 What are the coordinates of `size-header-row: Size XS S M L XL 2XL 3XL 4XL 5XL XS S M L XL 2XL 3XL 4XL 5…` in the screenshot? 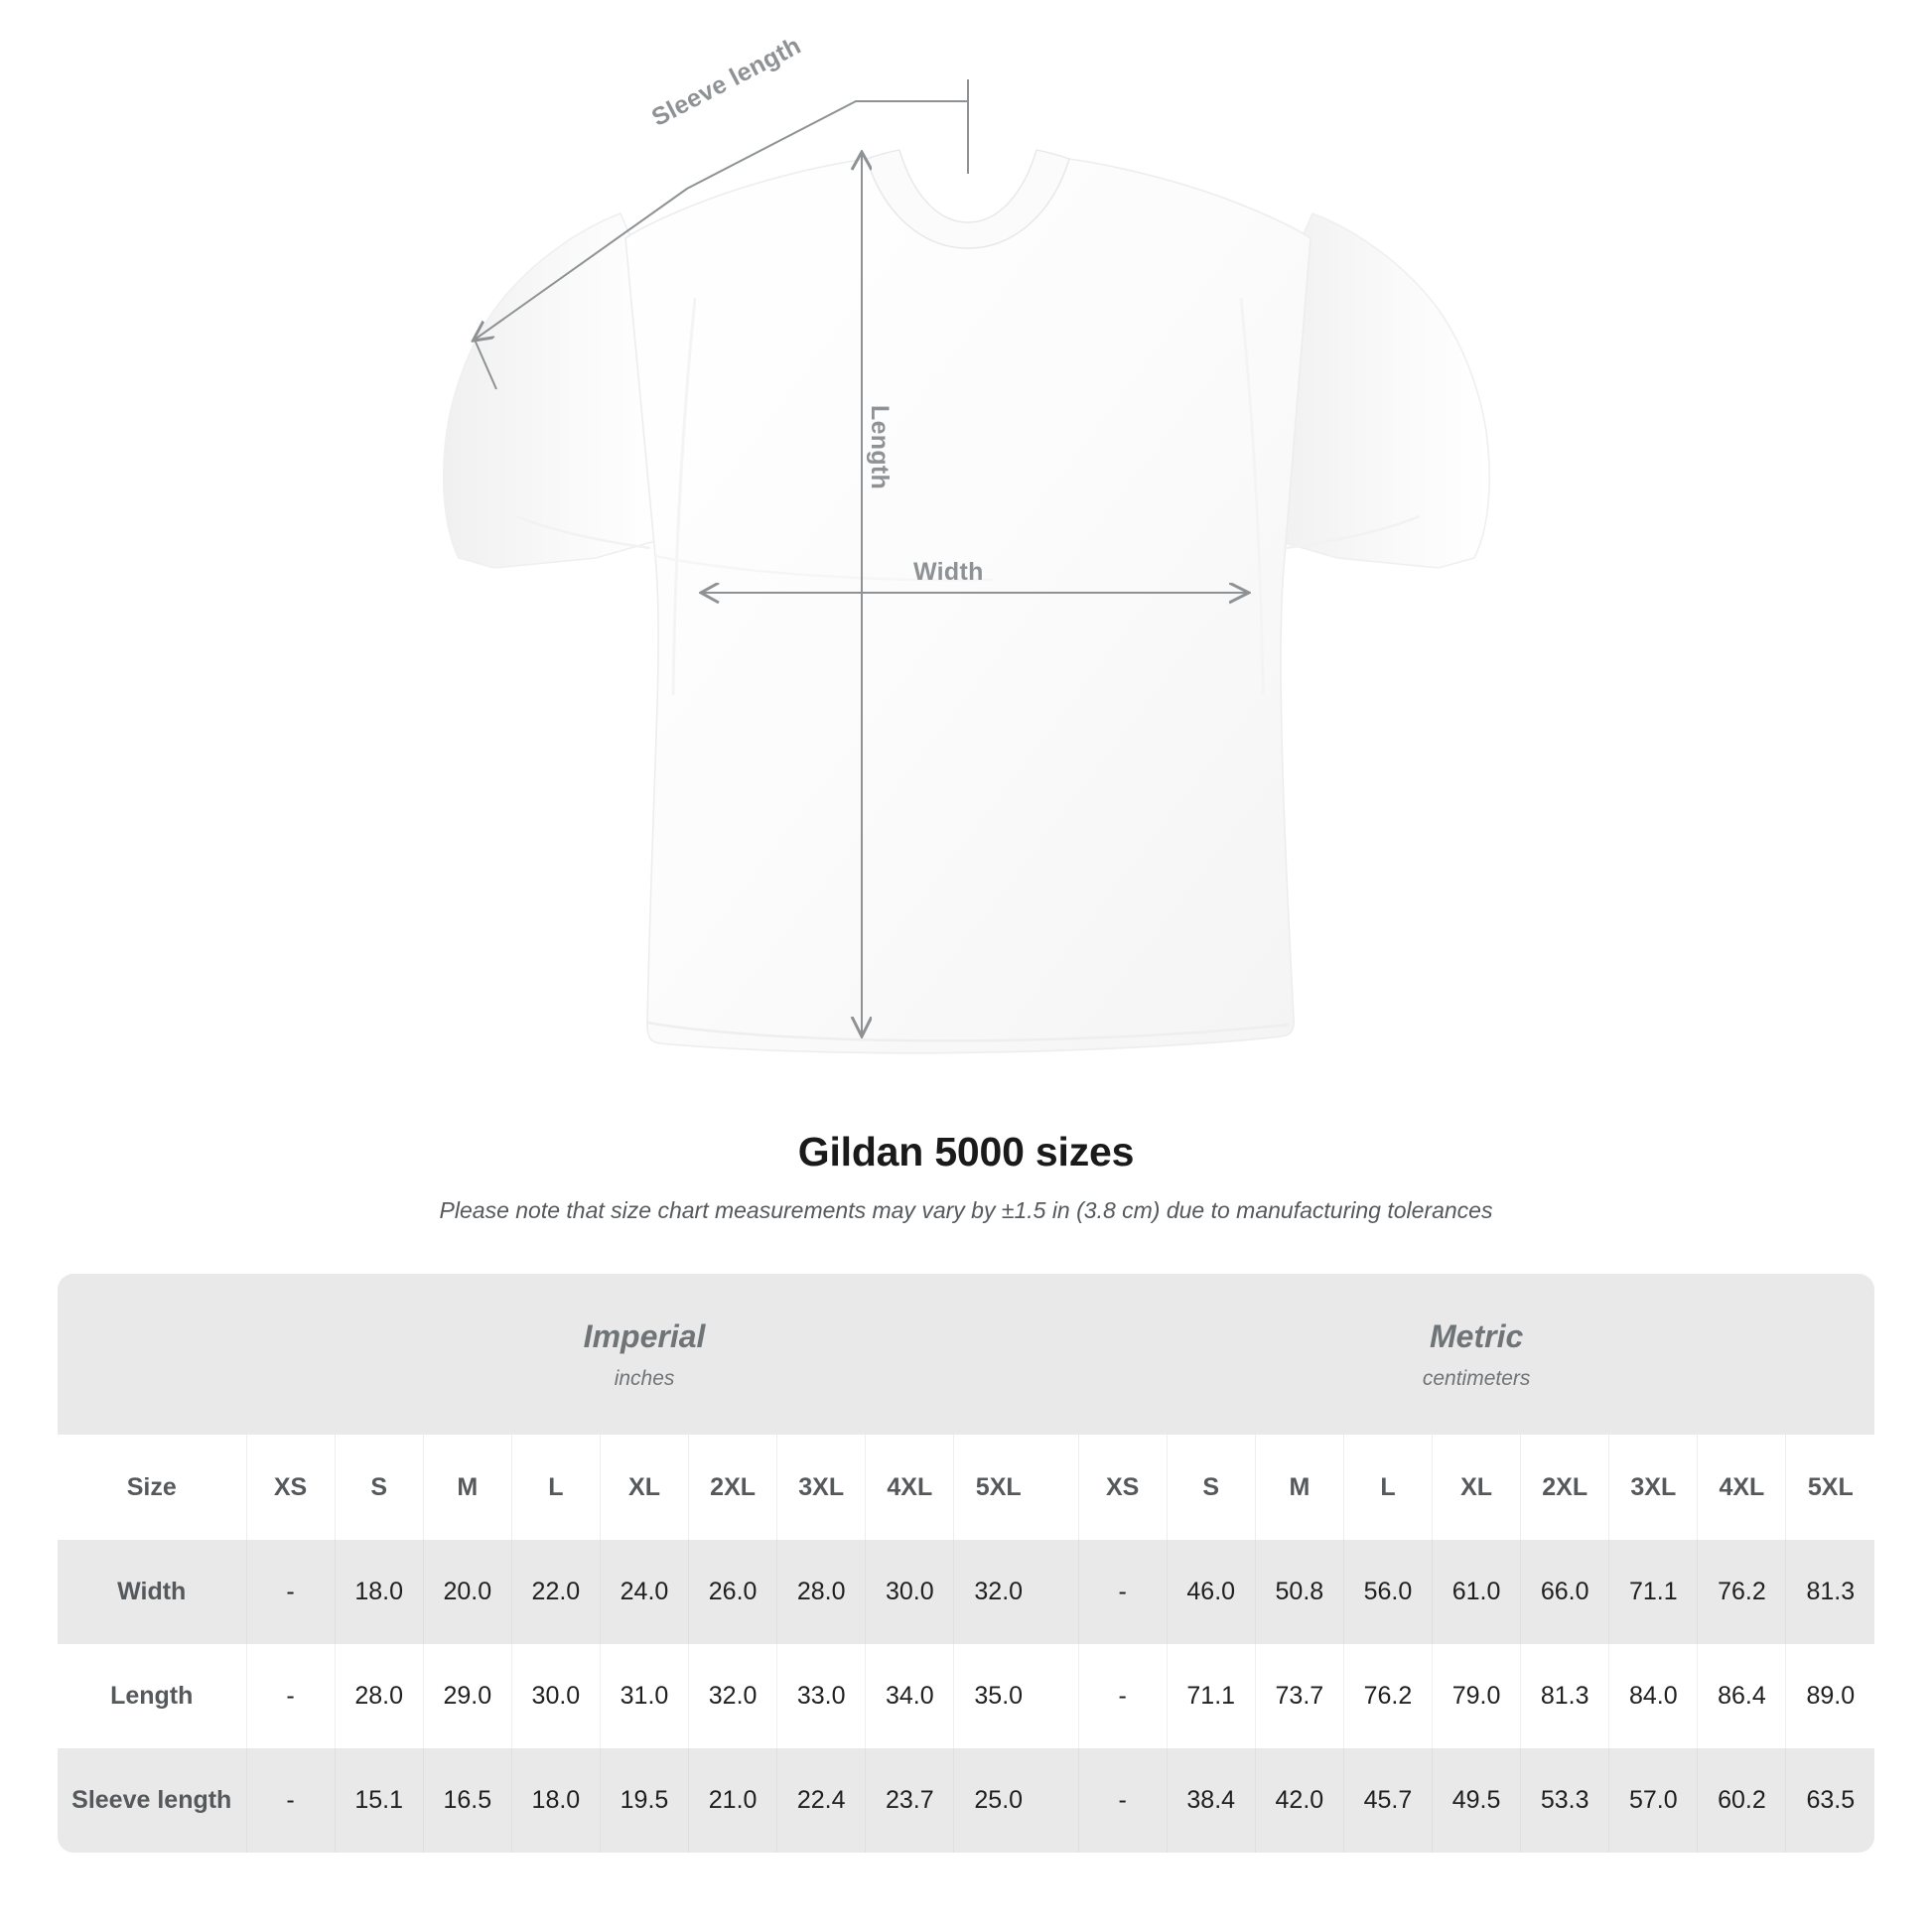 It's located at (967, 1488).